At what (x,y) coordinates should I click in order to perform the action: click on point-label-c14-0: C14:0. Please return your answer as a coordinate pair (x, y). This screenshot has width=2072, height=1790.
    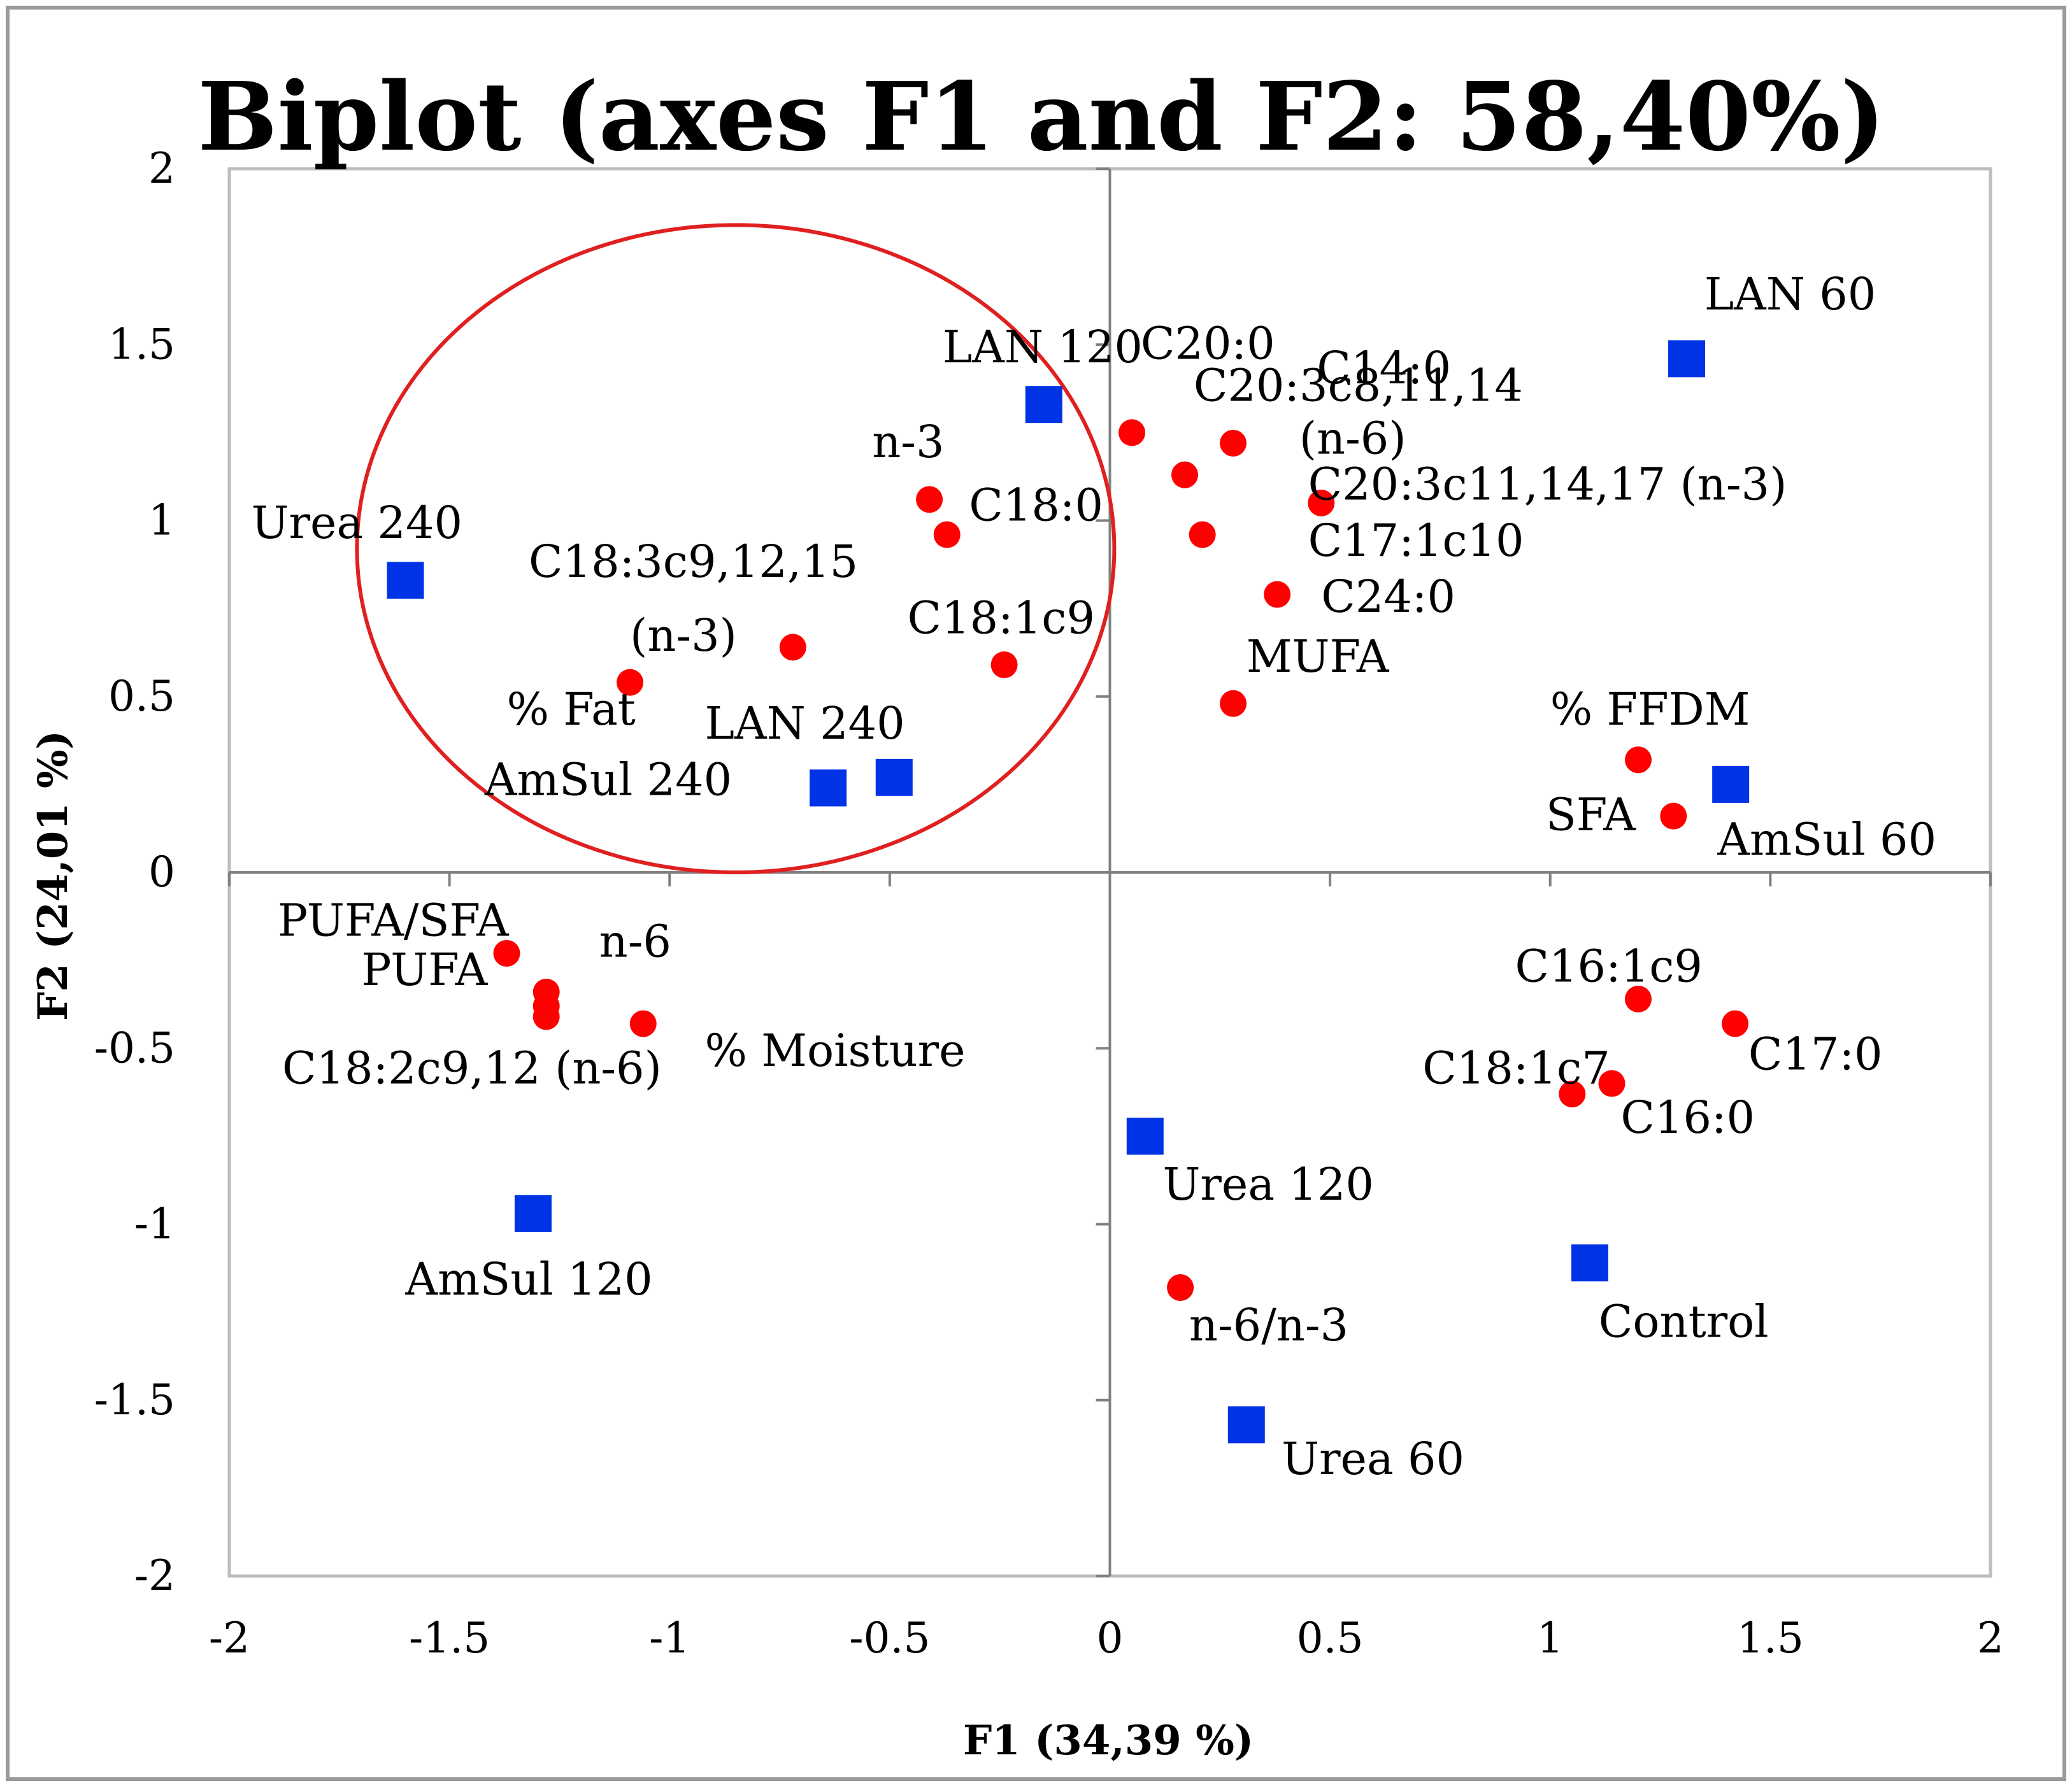
    Looking at the image, I should click on (1384, 368).